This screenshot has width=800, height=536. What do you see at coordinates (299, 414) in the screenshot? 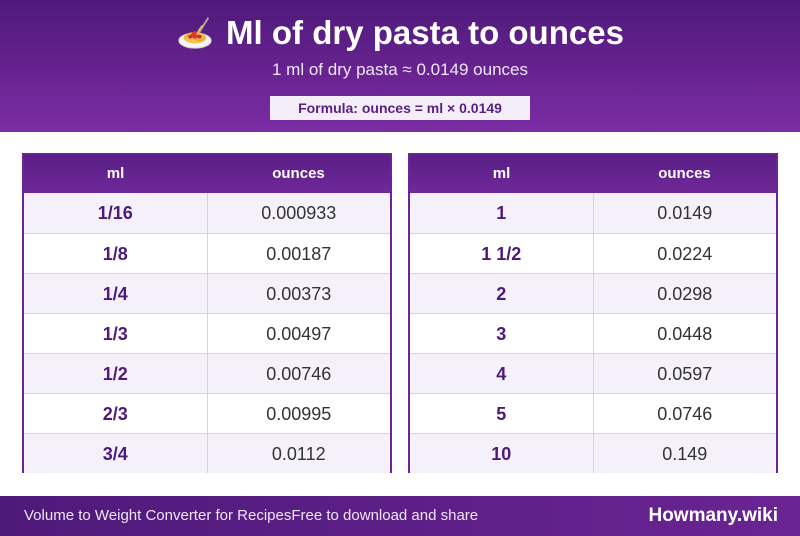
I see `ounces-cell: 0.00995` at bounding box center [299, 414].